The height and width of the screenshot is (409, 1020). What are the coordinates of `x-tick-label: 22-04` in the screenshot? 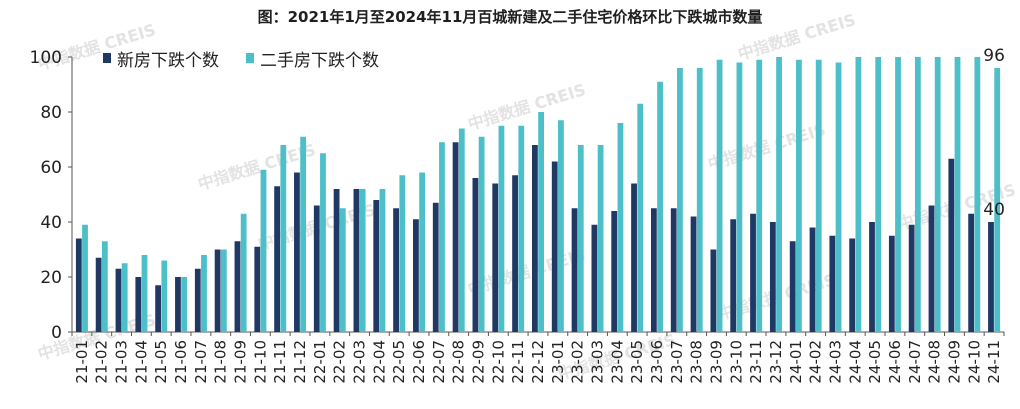 It's located at (379, 362).